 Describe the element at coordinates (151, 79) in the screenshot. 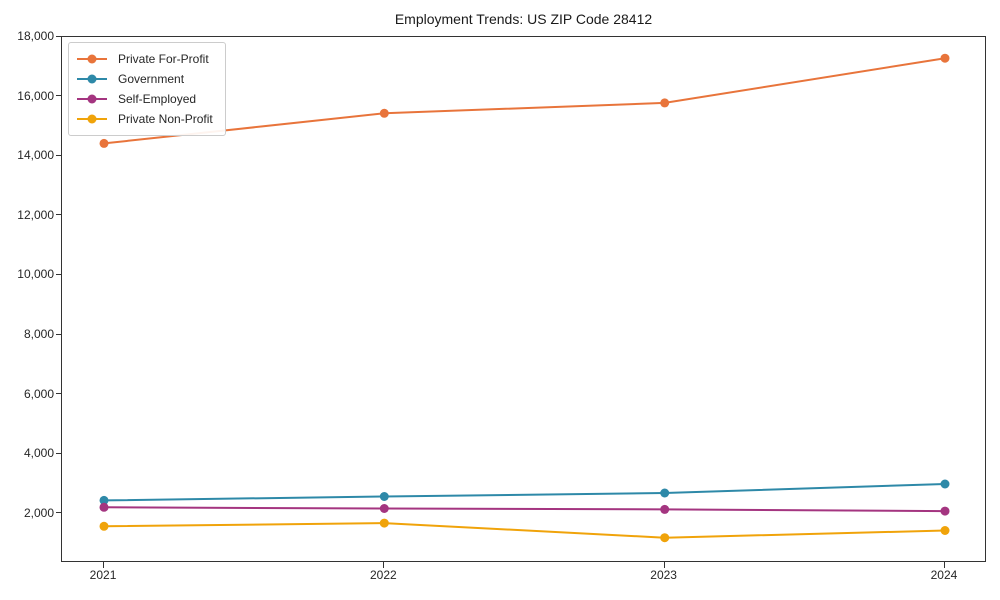

I see `legend-label: Government` at that location.